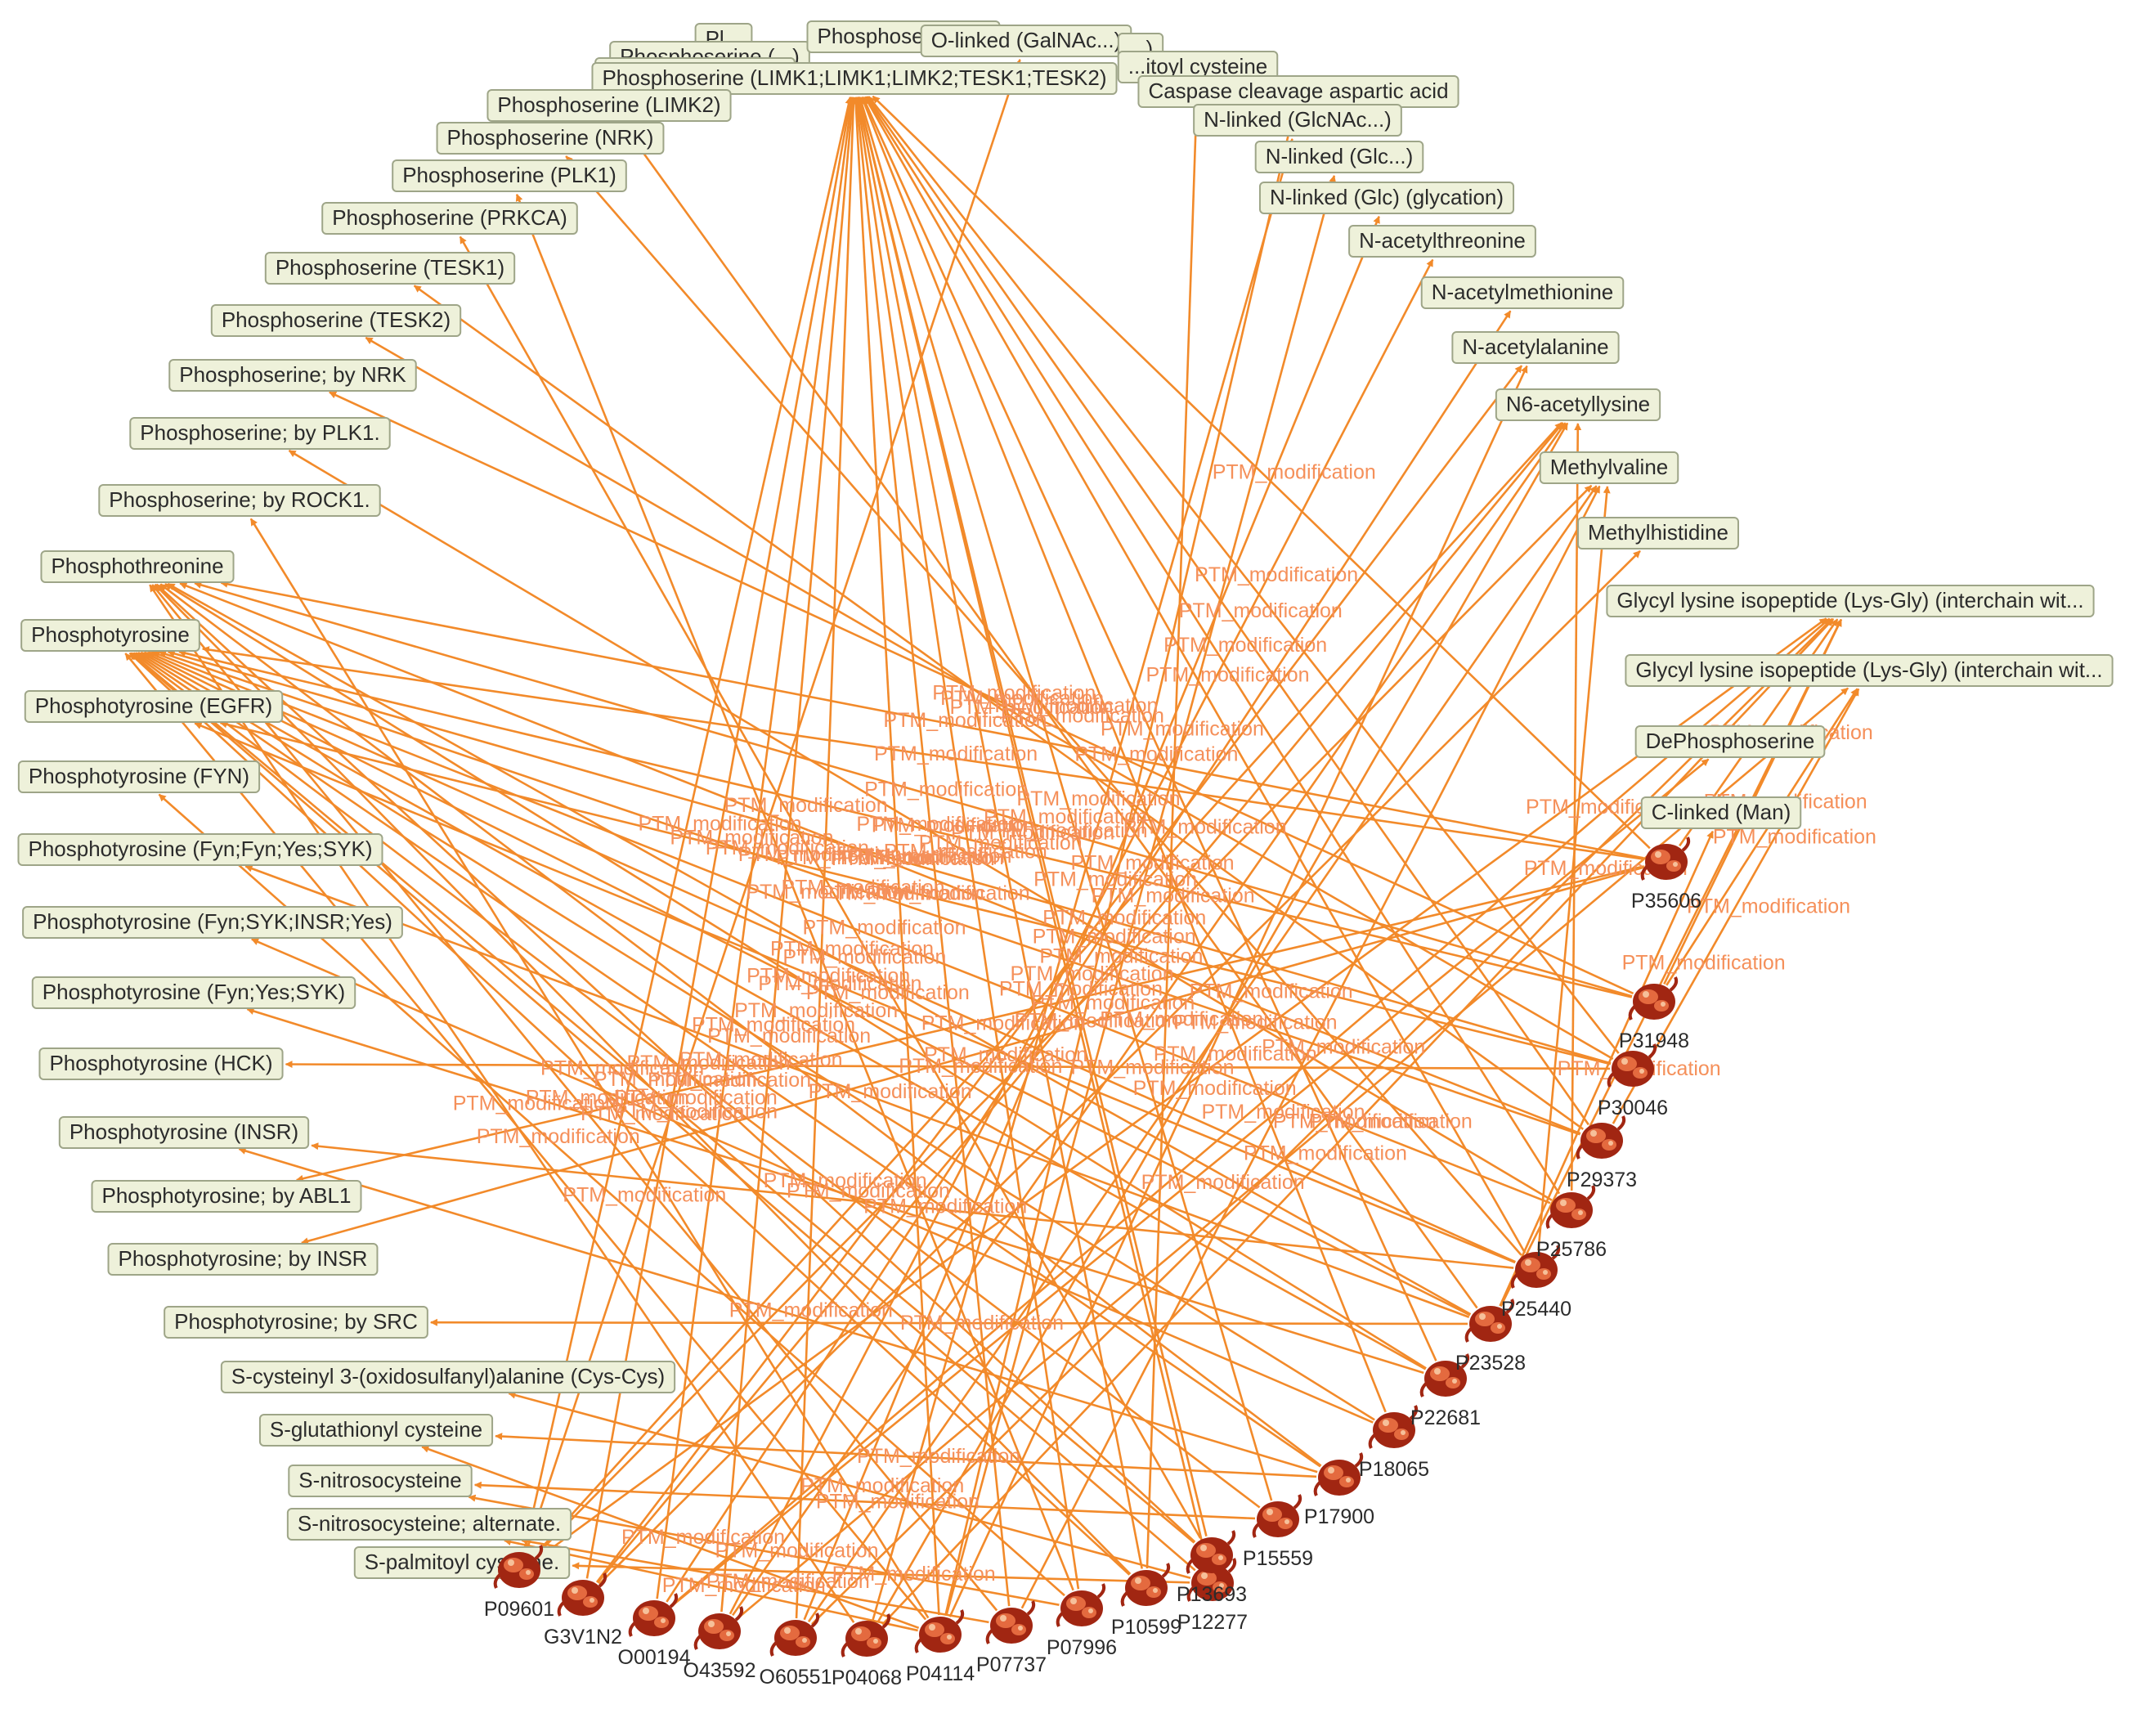  I want to click on ptm-node: Phosphotyrosine (HCK), so click(161, 1063).